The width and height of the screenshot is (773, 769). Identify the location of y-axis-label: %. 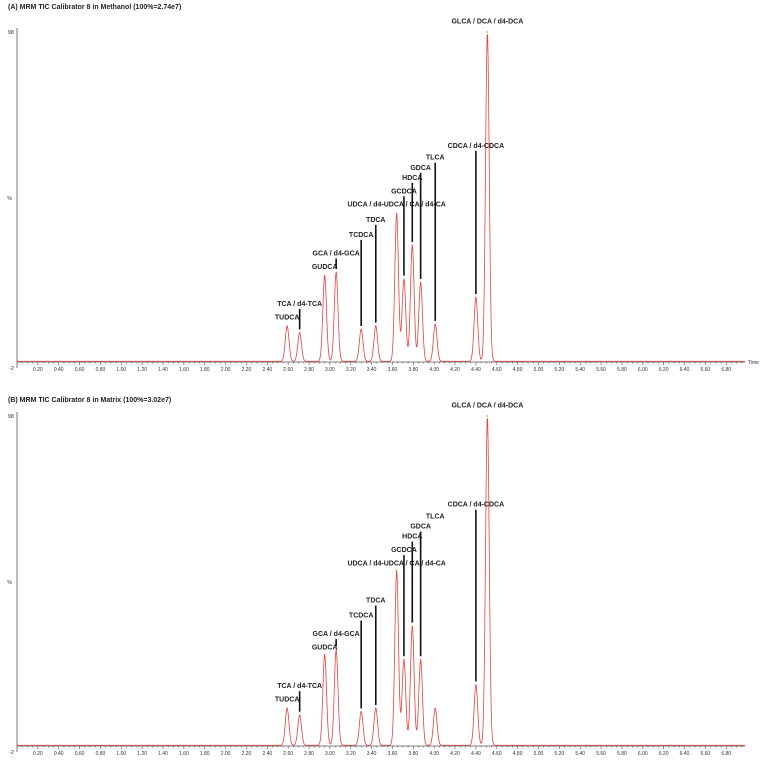
(9, 583).